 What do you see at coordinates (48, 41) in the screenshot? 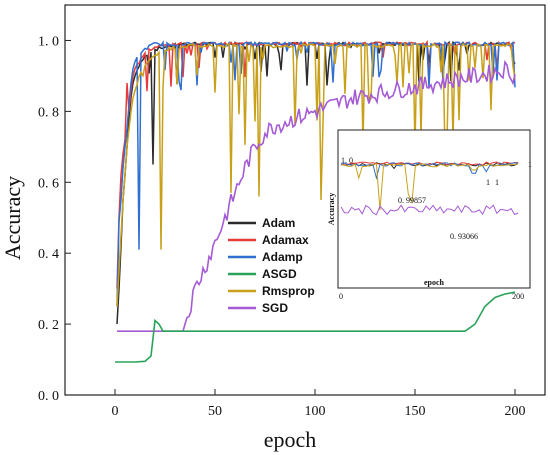
I see `y-tick-label: 1. 0` at bounding box center [48, 41].